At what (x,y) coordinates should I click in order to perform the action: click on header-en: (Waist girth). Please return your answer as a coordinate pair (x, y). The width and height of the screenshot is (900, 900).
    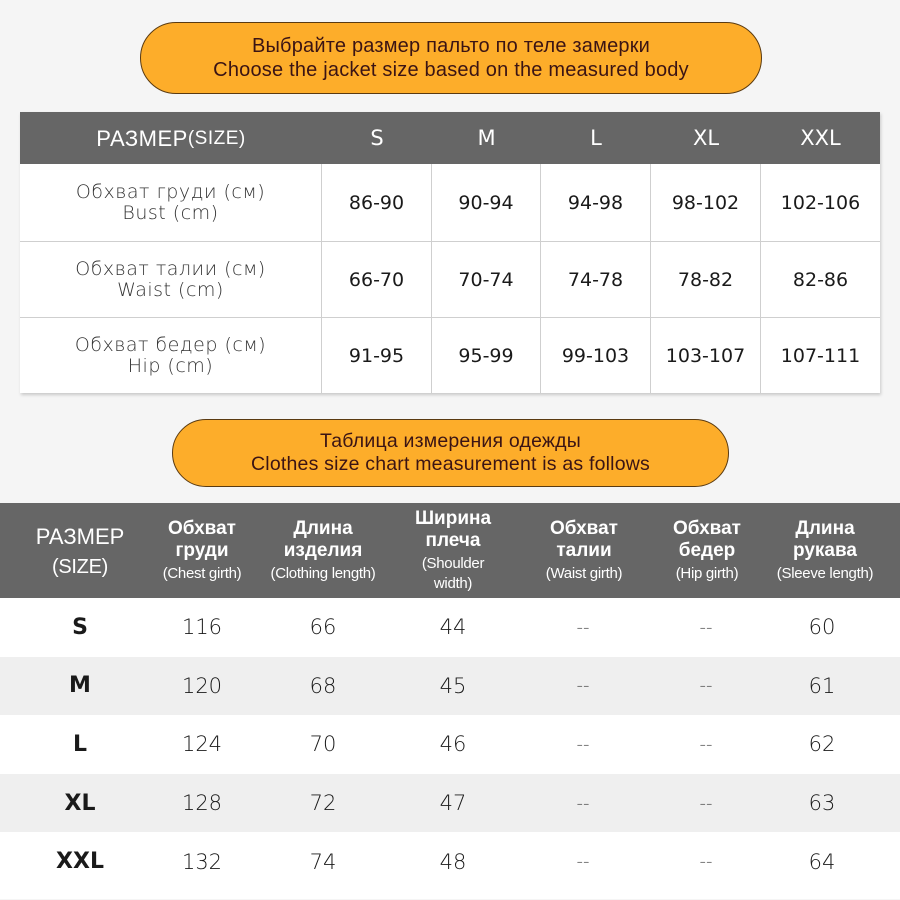
    Looking at the image, I should click on (584, 573).